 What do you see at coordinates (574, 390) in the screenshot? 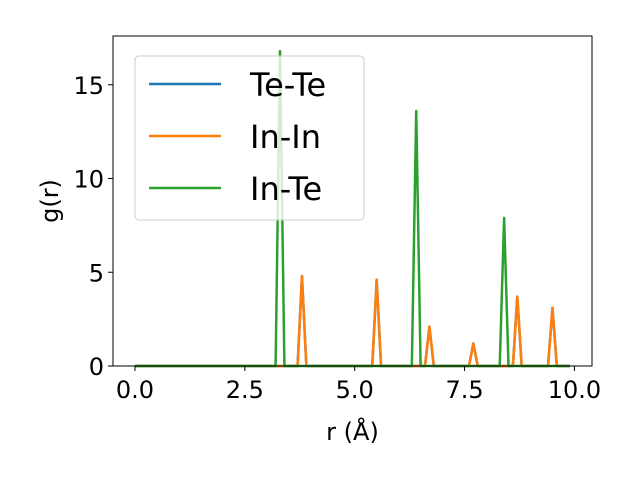
I see `x-tick-label: 10.0` at bounding box center [574, 390].